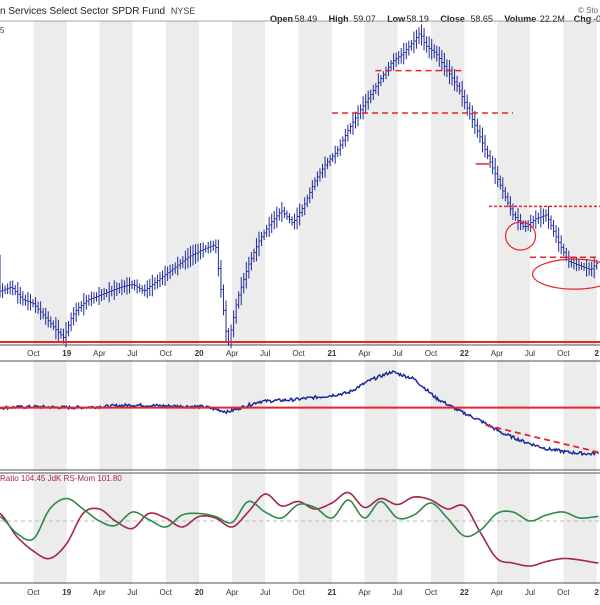 The height and width of the screenshot is (605, 600). Describe the element at coordinates (417, 19) in the screenshot. I see `ohlc-value: 58.19` at that location.